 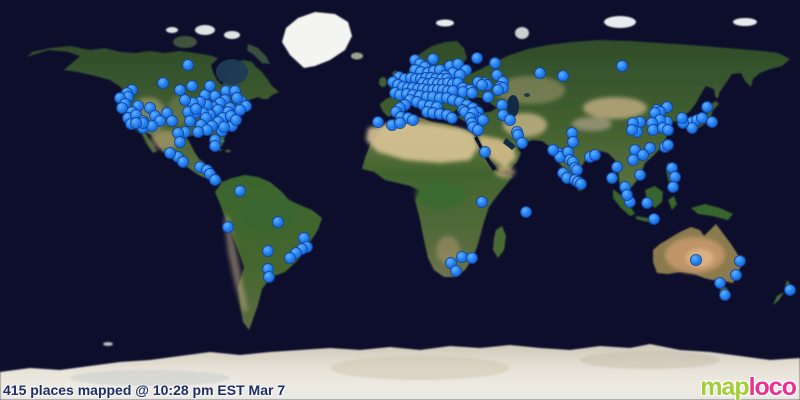 I want to click on logo-loco: loco, so click(x=772, y=386).